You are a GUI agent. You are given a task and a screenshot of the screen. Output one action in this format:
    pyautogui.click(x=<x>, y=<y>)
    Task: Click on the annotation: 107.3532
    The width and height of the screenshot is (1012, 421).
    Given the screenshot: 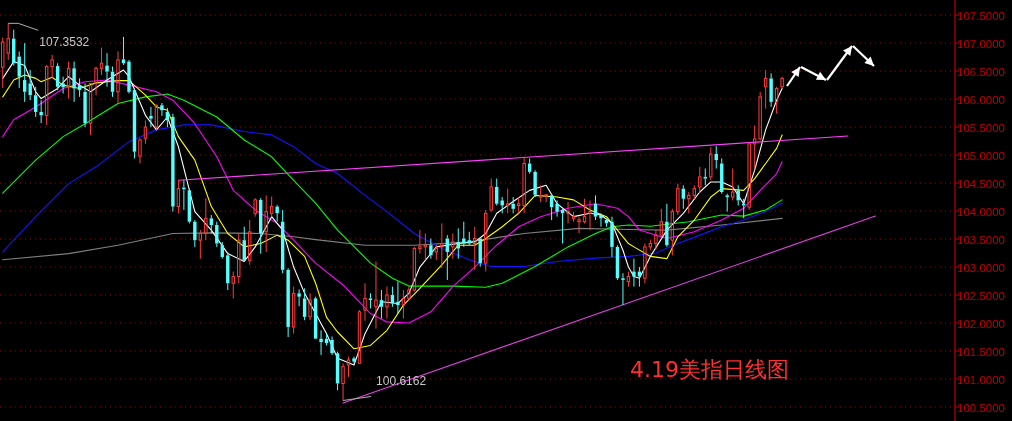 What is the action you would take?
    pyautogui.click(x=64, y=42)
    